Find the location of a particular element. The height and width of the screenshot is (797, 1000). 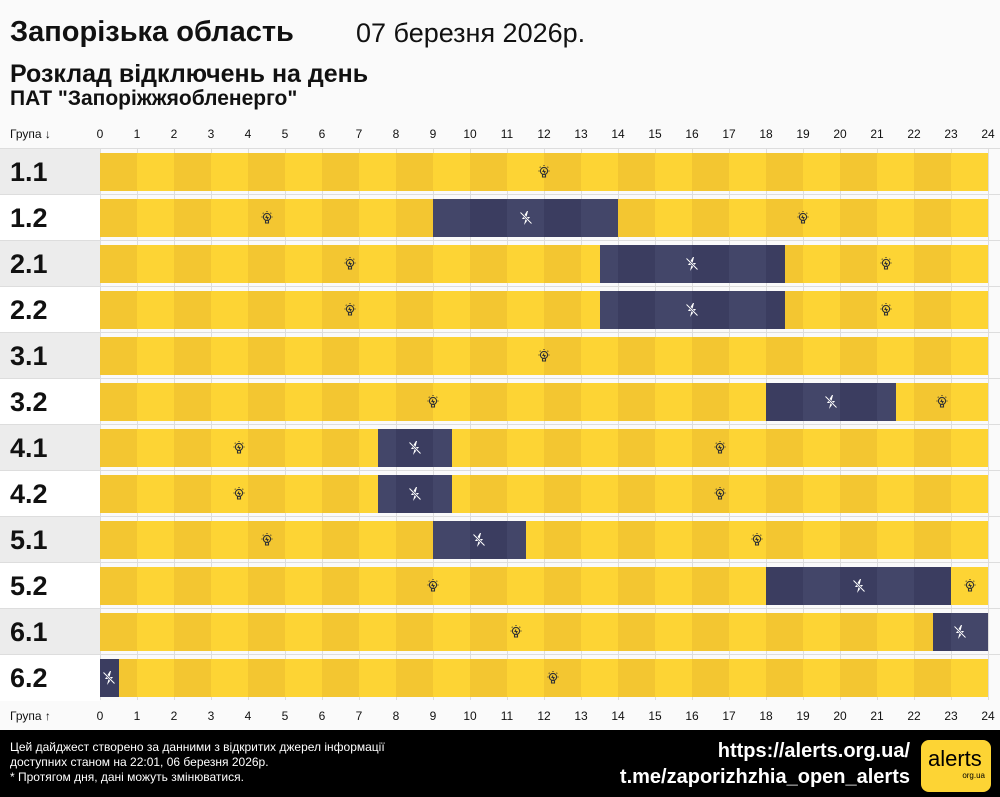

hour-tick: 20 is located at coordinates (840, 716).